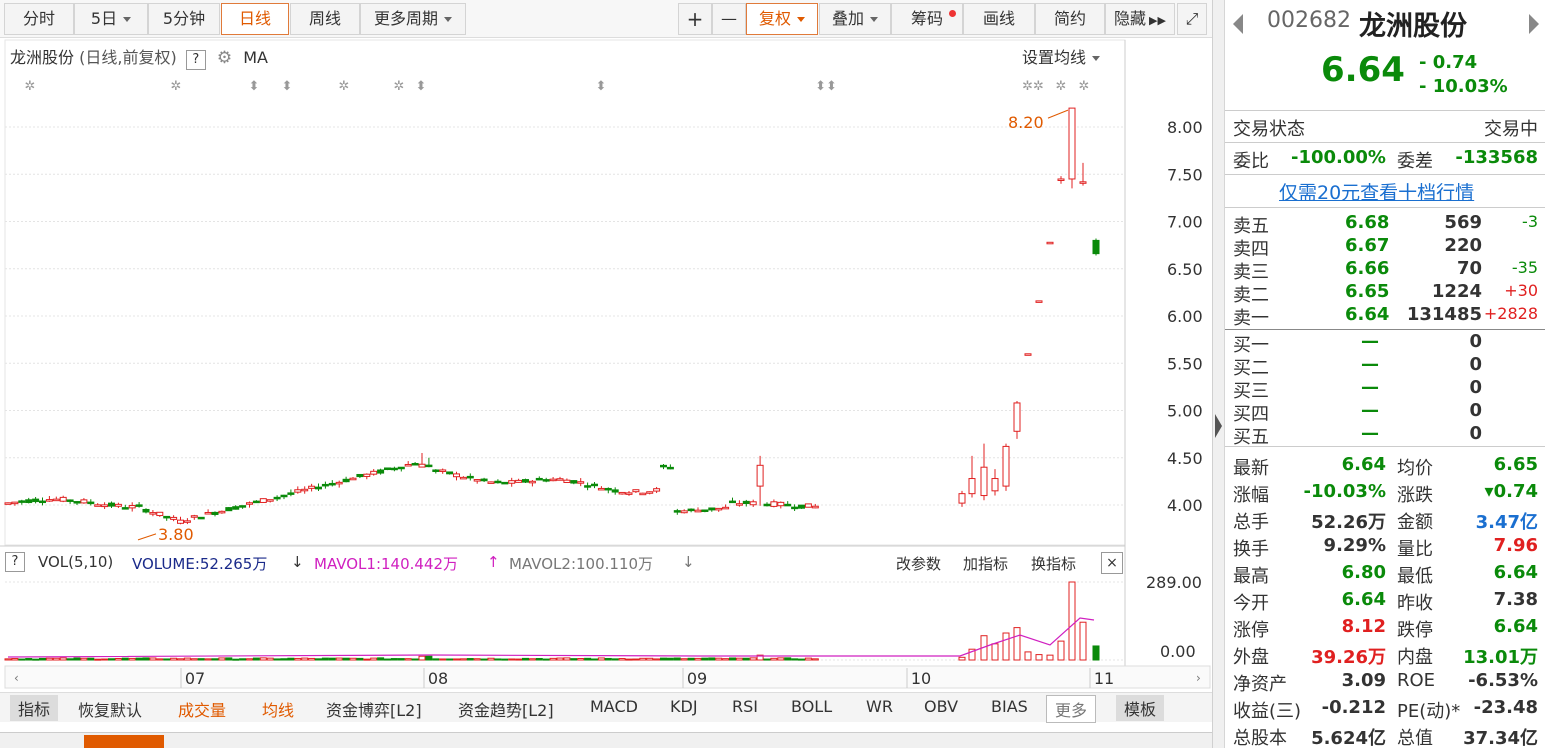  What do you see at coordinates (15, 562) in the screenshot?
I see `volume-help-icon: ?` at bounding box center [15, 562].